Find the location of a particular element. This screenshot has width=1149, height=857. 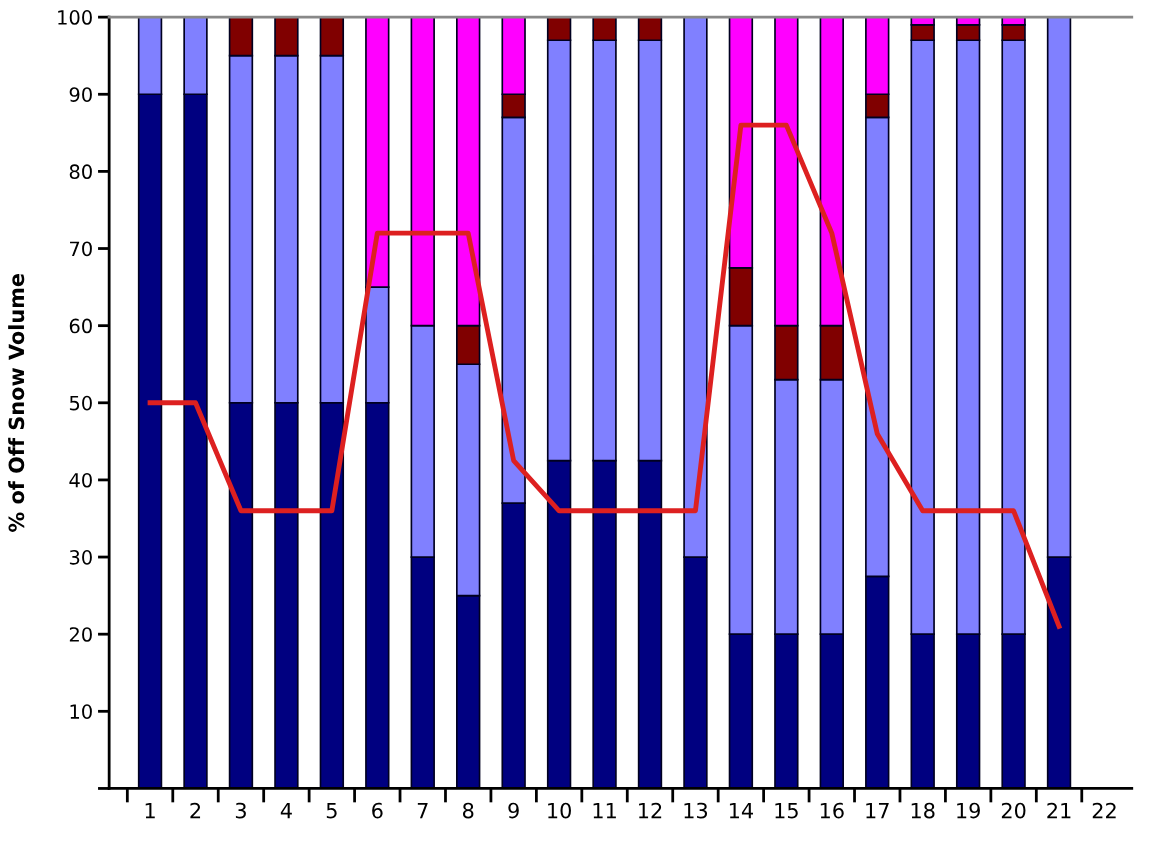

x-tick-label: 19 is located at coordinates (968, 810).